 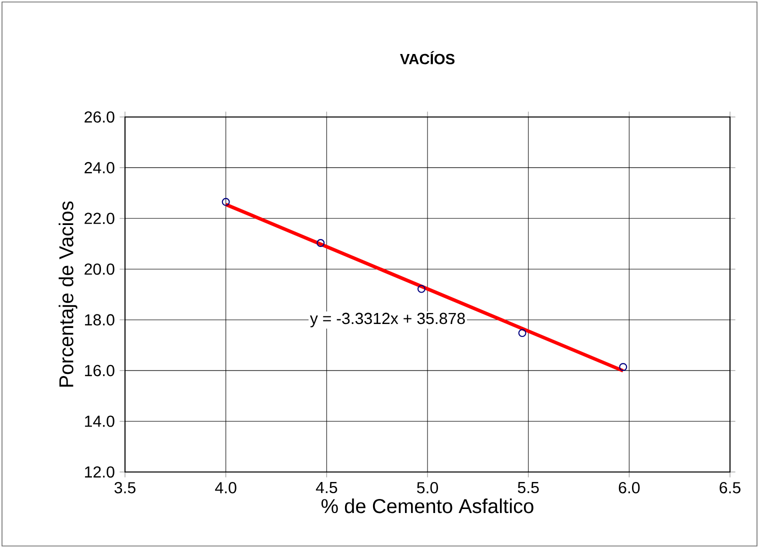 I want to click on y-tick-label: 16.0, so click(x=99, y=370).